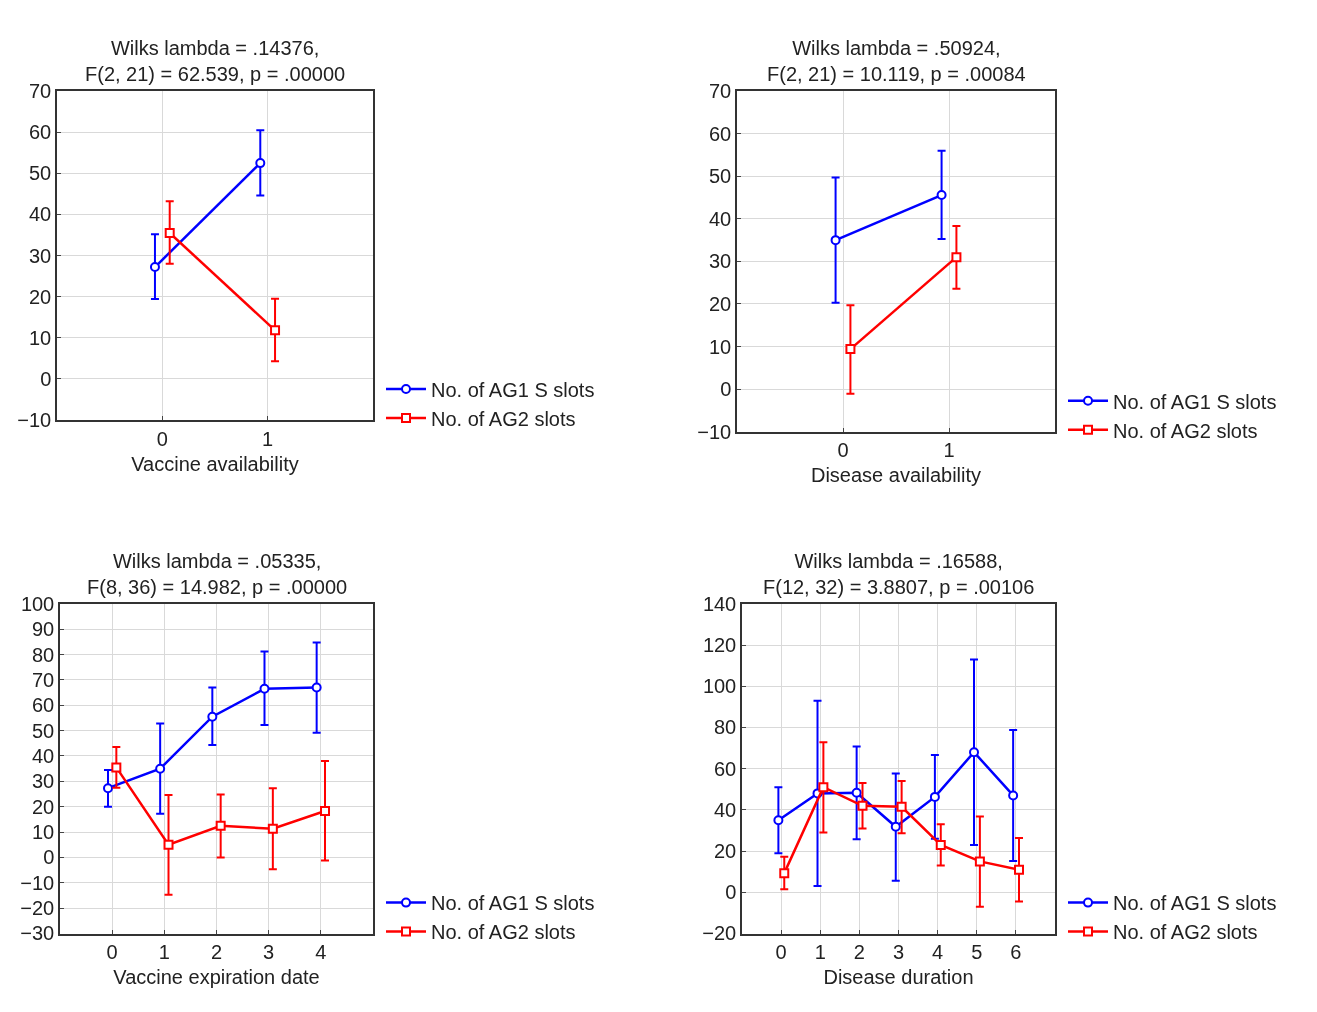 The image size is (1317, 1012). Describe the element at coordinates (215, 463) in the screenshot. I see `x-axis-title: Vaccine availability` at that location.